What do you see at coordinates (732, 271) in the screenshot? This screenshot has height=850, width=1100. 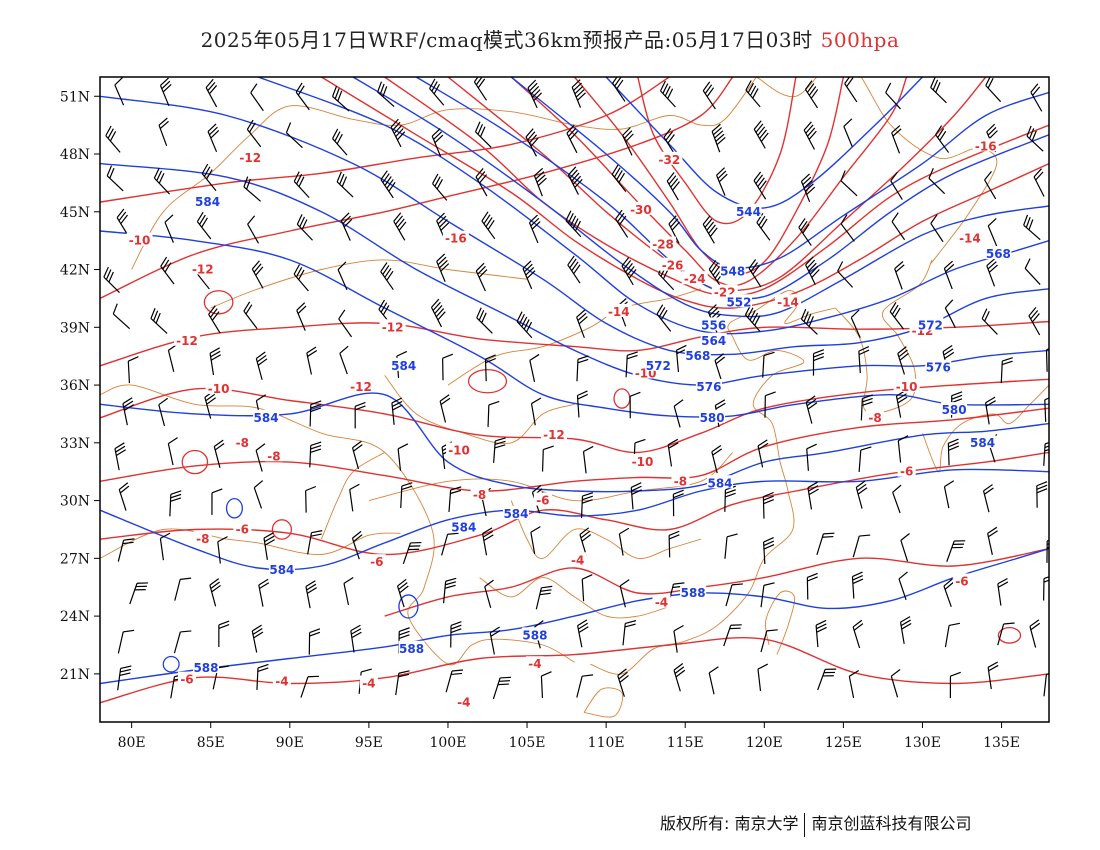 I see `geopotential-contour-label: 548` at bounding box center [732, 271].